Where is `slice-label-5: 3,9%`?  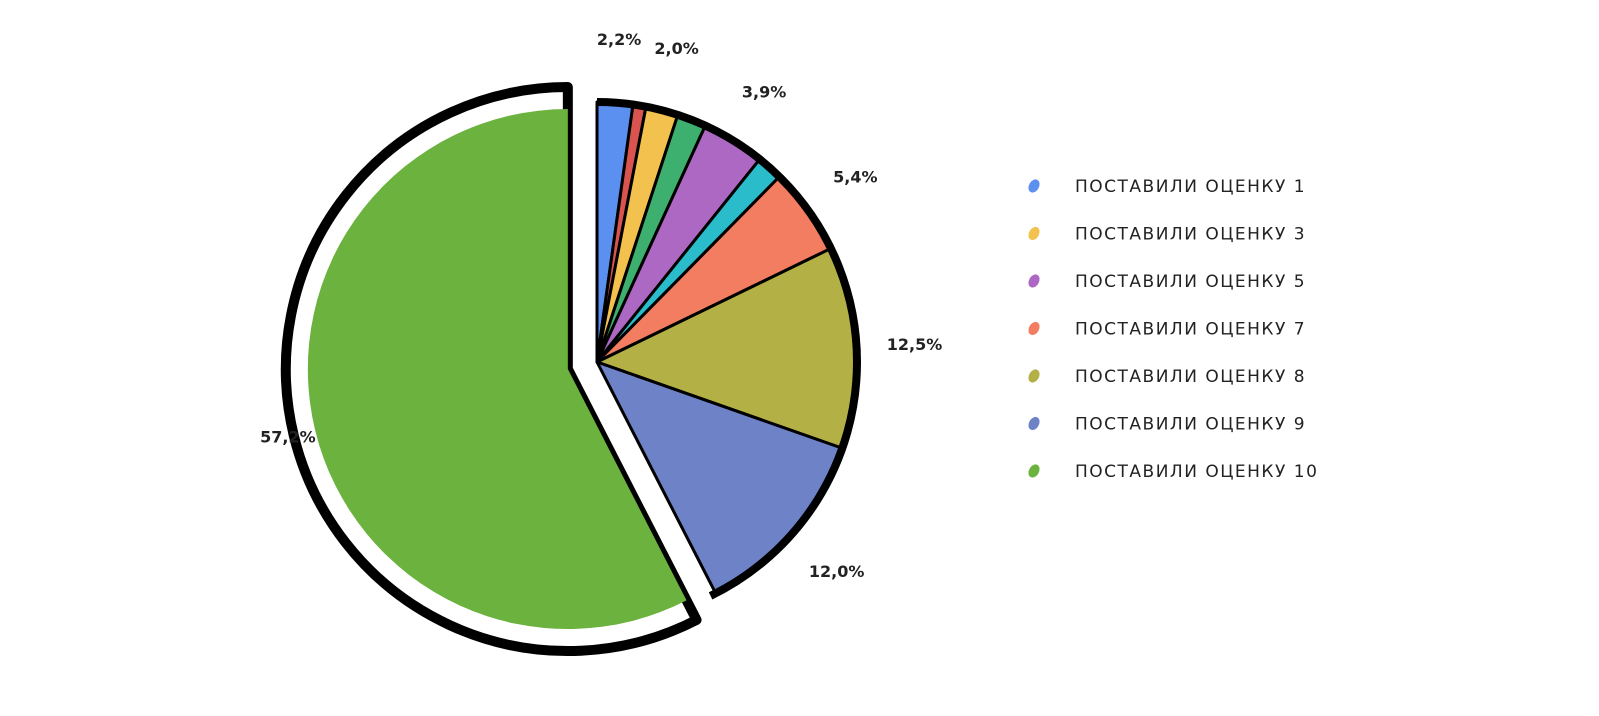 slice-label-5: 3,9% is located at coordinates (764, 91).